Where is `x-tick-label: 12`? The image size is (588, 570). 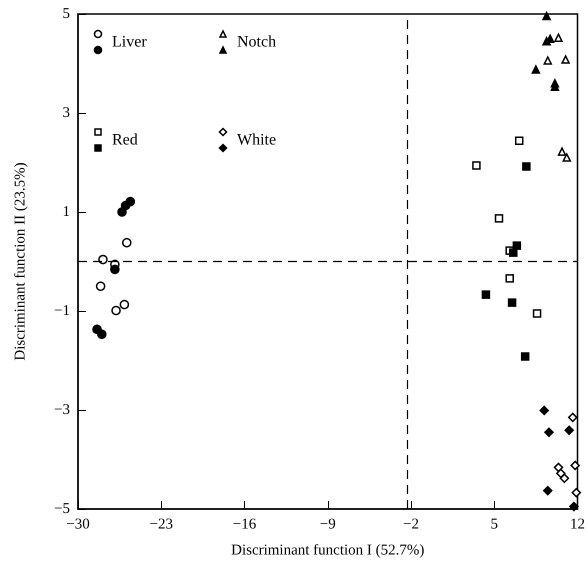 x-tick-label: 12 is located at coordinates (577, 524).